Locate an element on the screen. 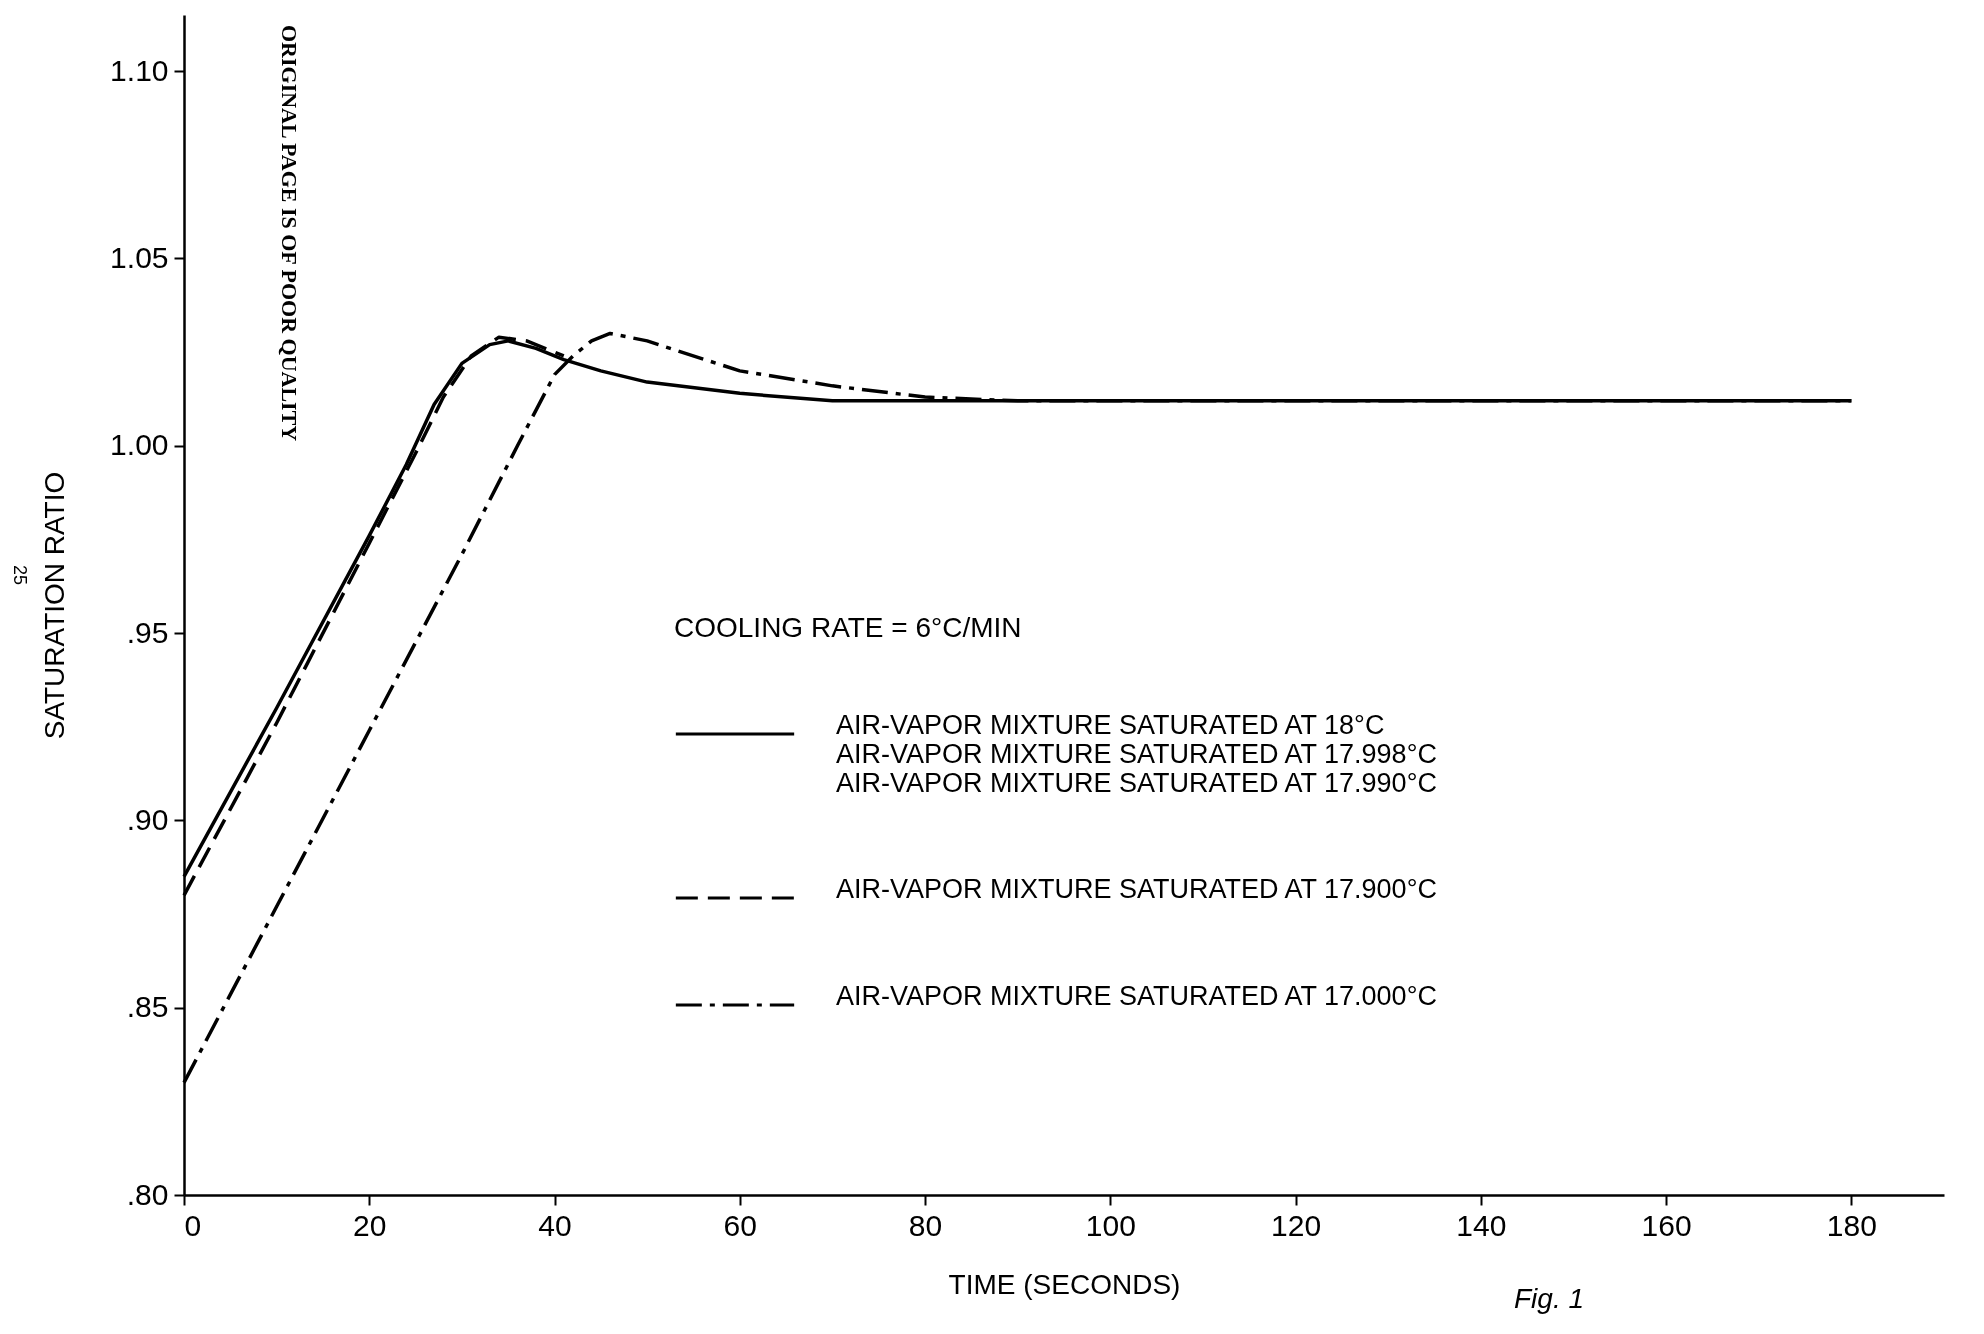 The width and height of the screenshot is (1984, 1334). y-tick-label: 1.10 is located at coordinates (139, 70).